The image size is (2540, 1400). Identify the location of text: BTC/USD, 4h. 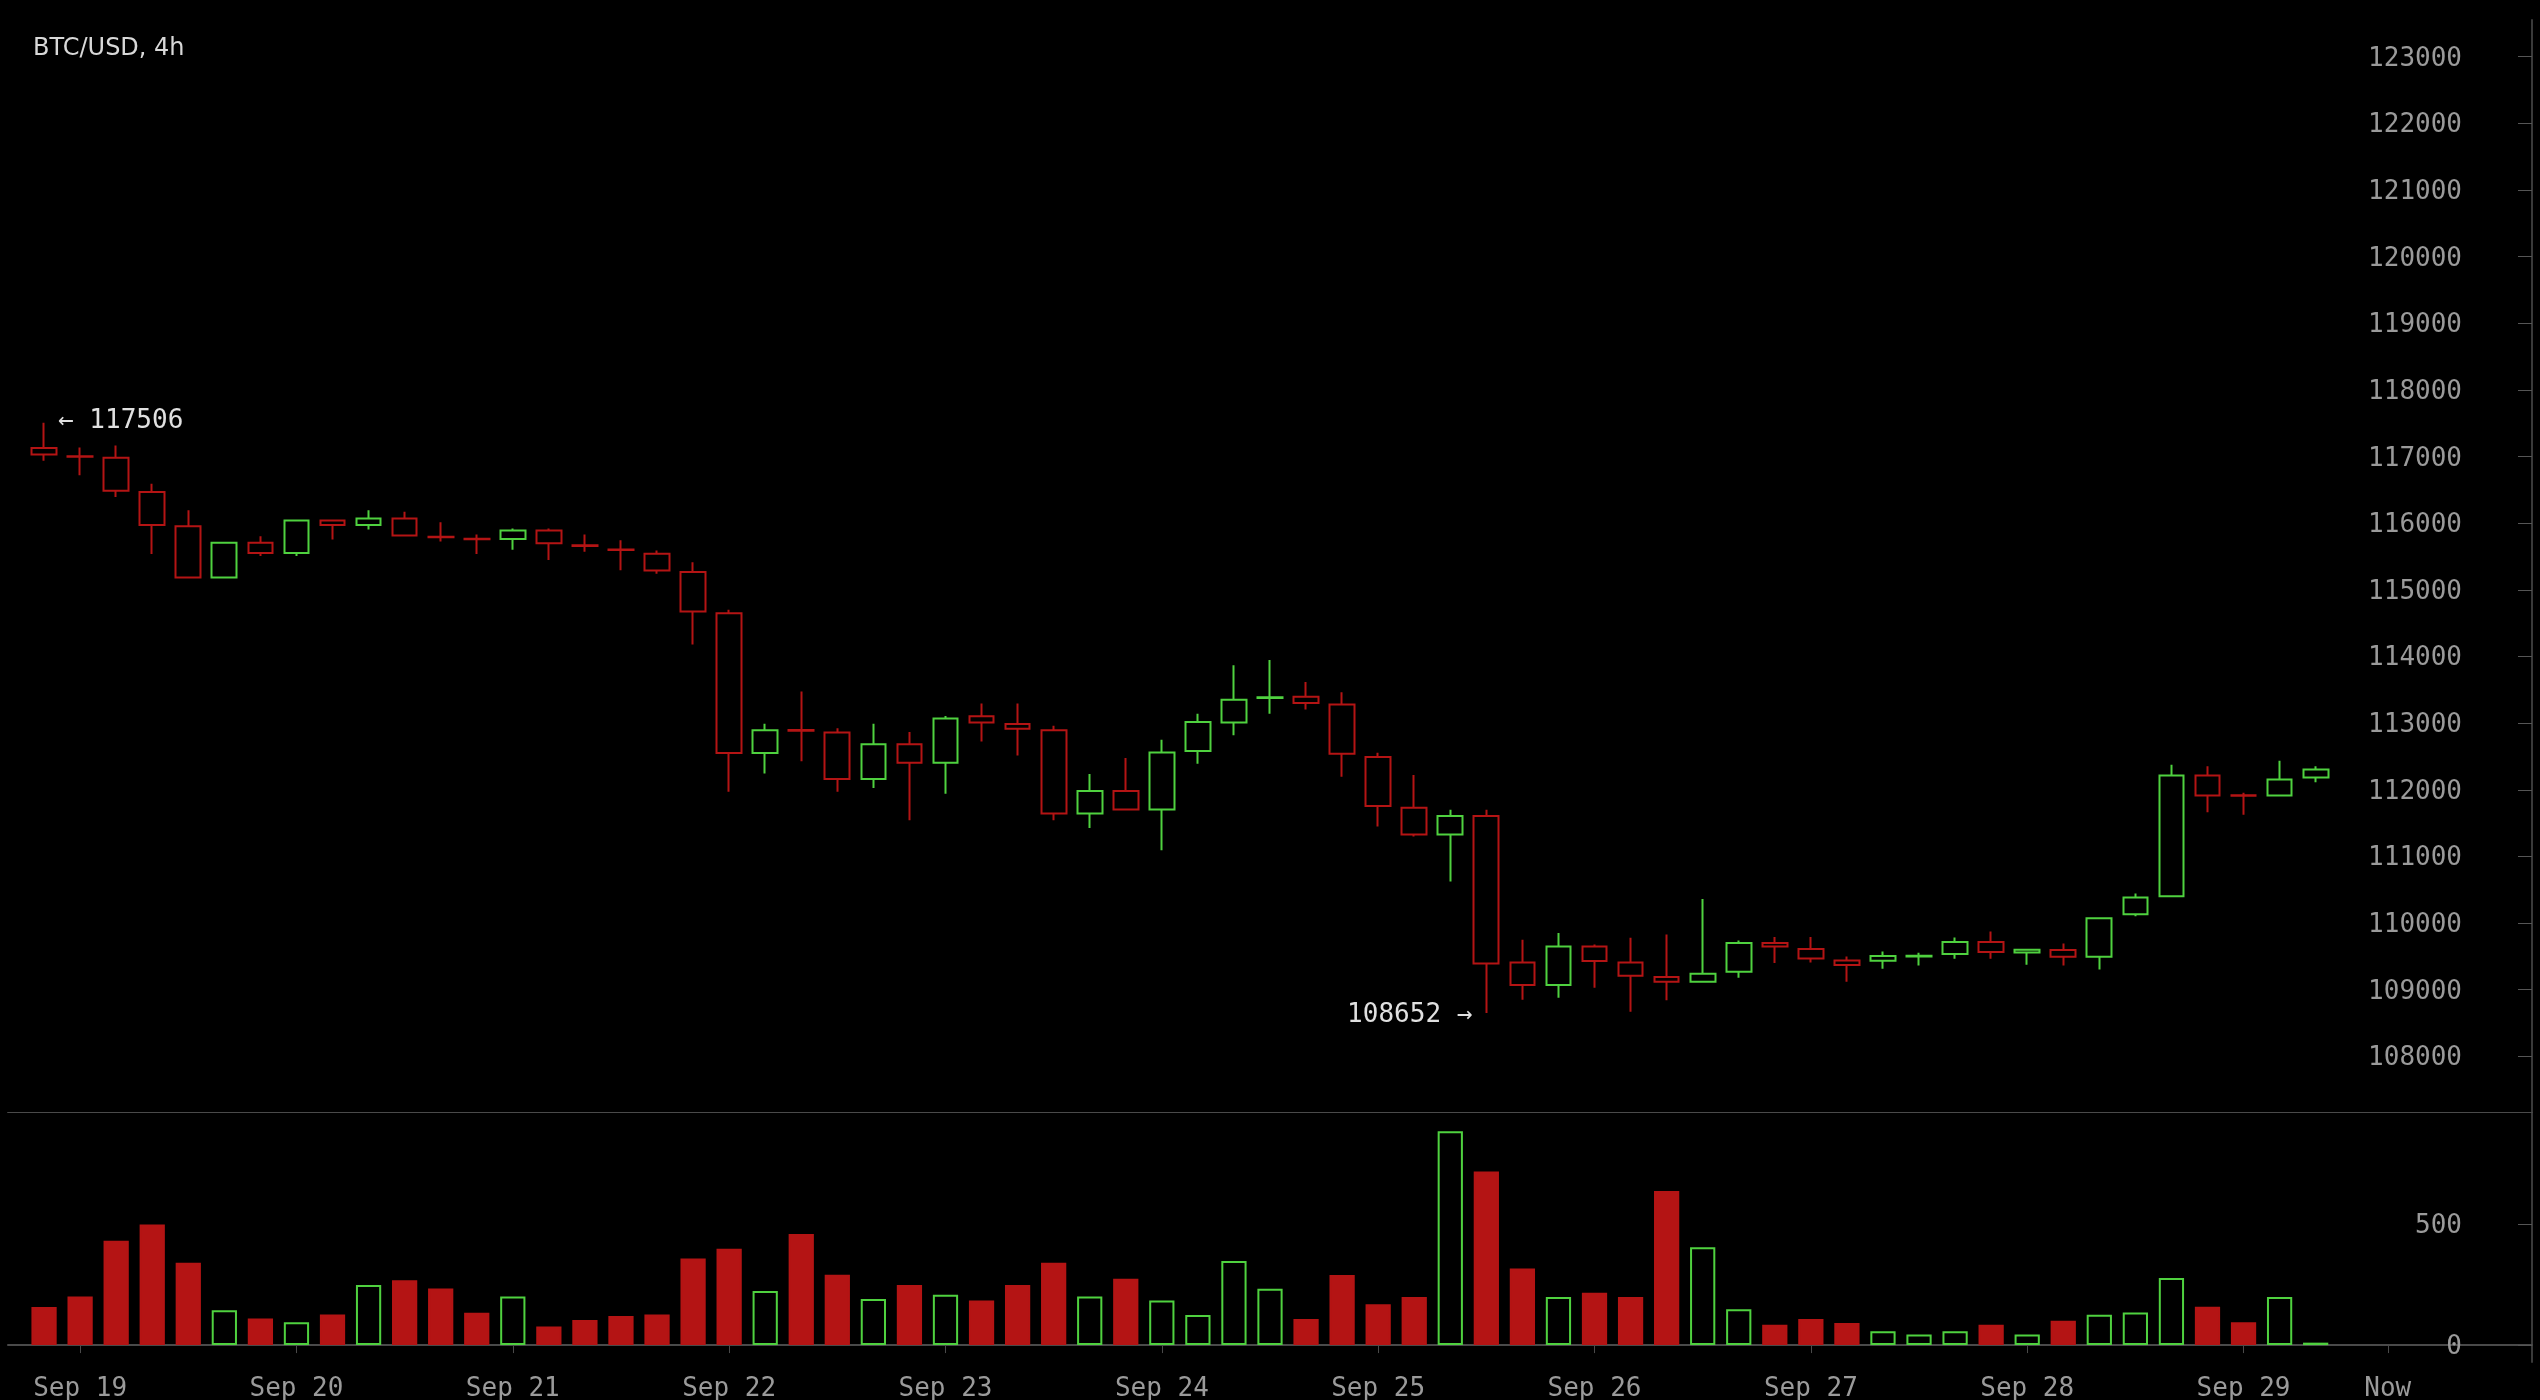
(109, 47).